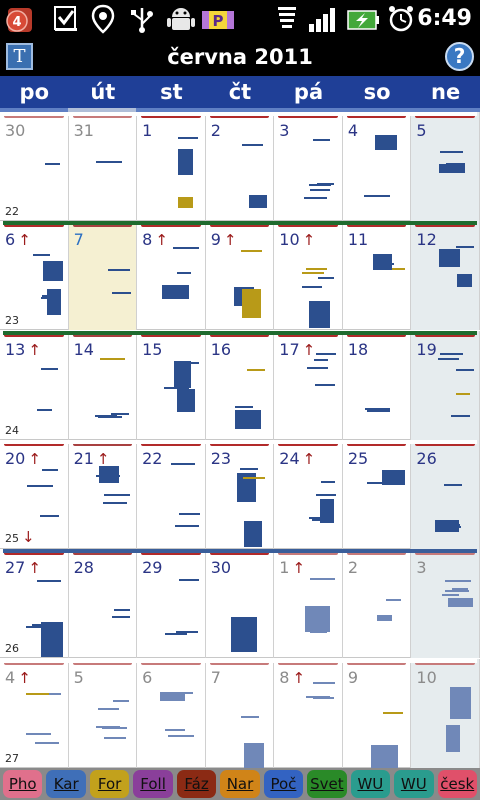 This screenshot has height=800, width=480. What do you see at coordinates (308, 713) in the screenshot?
I see `day-cell: 8 ↑` at bounding box center [308, 713].